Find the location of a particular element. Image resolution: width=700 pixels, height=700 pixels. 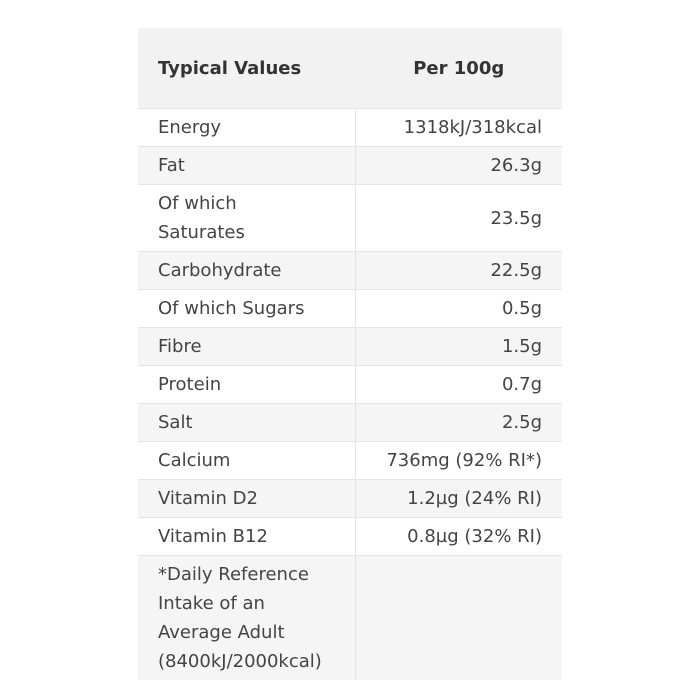

table-row: Protein 0.7g is located at coordinates (350, 384).